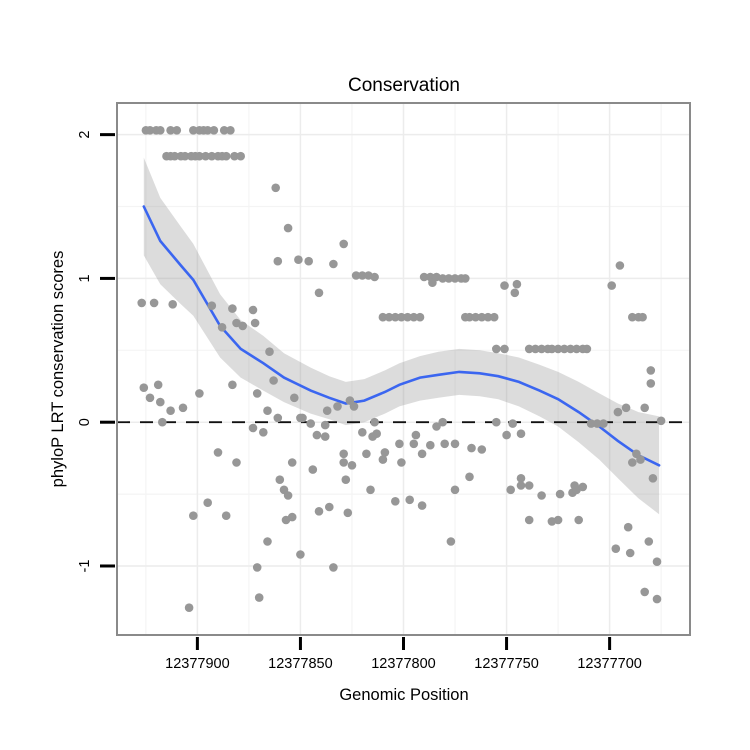 The image size is (750, 750). Describe the element at coordinates (85, 566) in the screenshot. I see `svg-text: -1` at that location.